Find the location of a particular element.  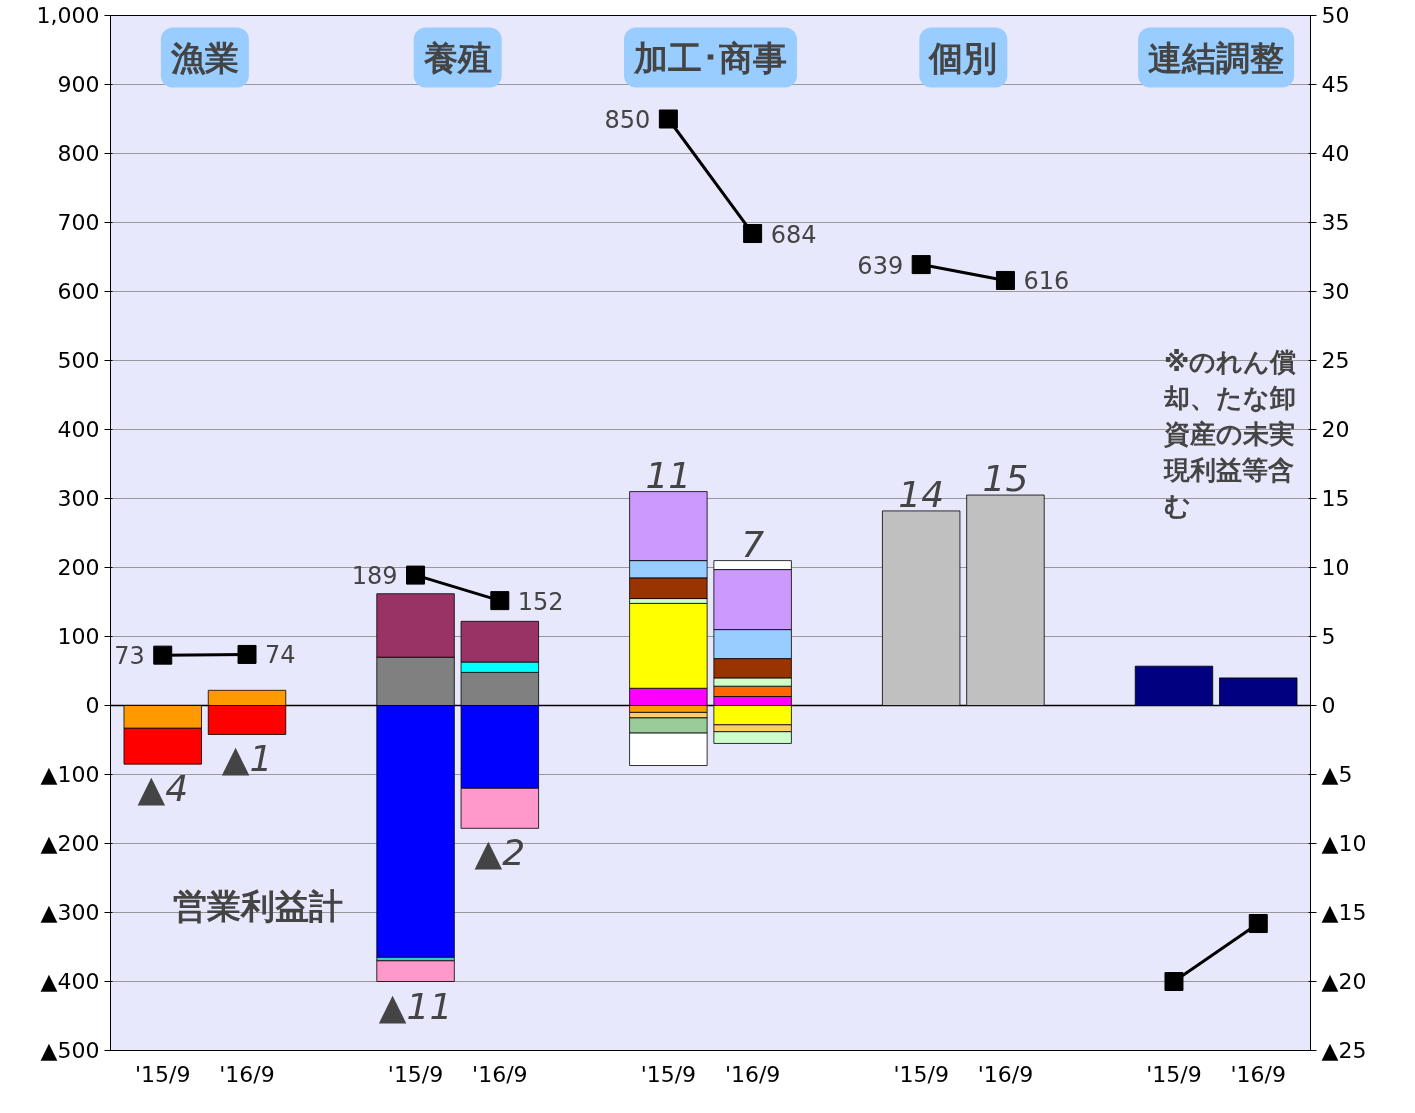

y-tick-label: 100 is located at coordinates (78, 636).